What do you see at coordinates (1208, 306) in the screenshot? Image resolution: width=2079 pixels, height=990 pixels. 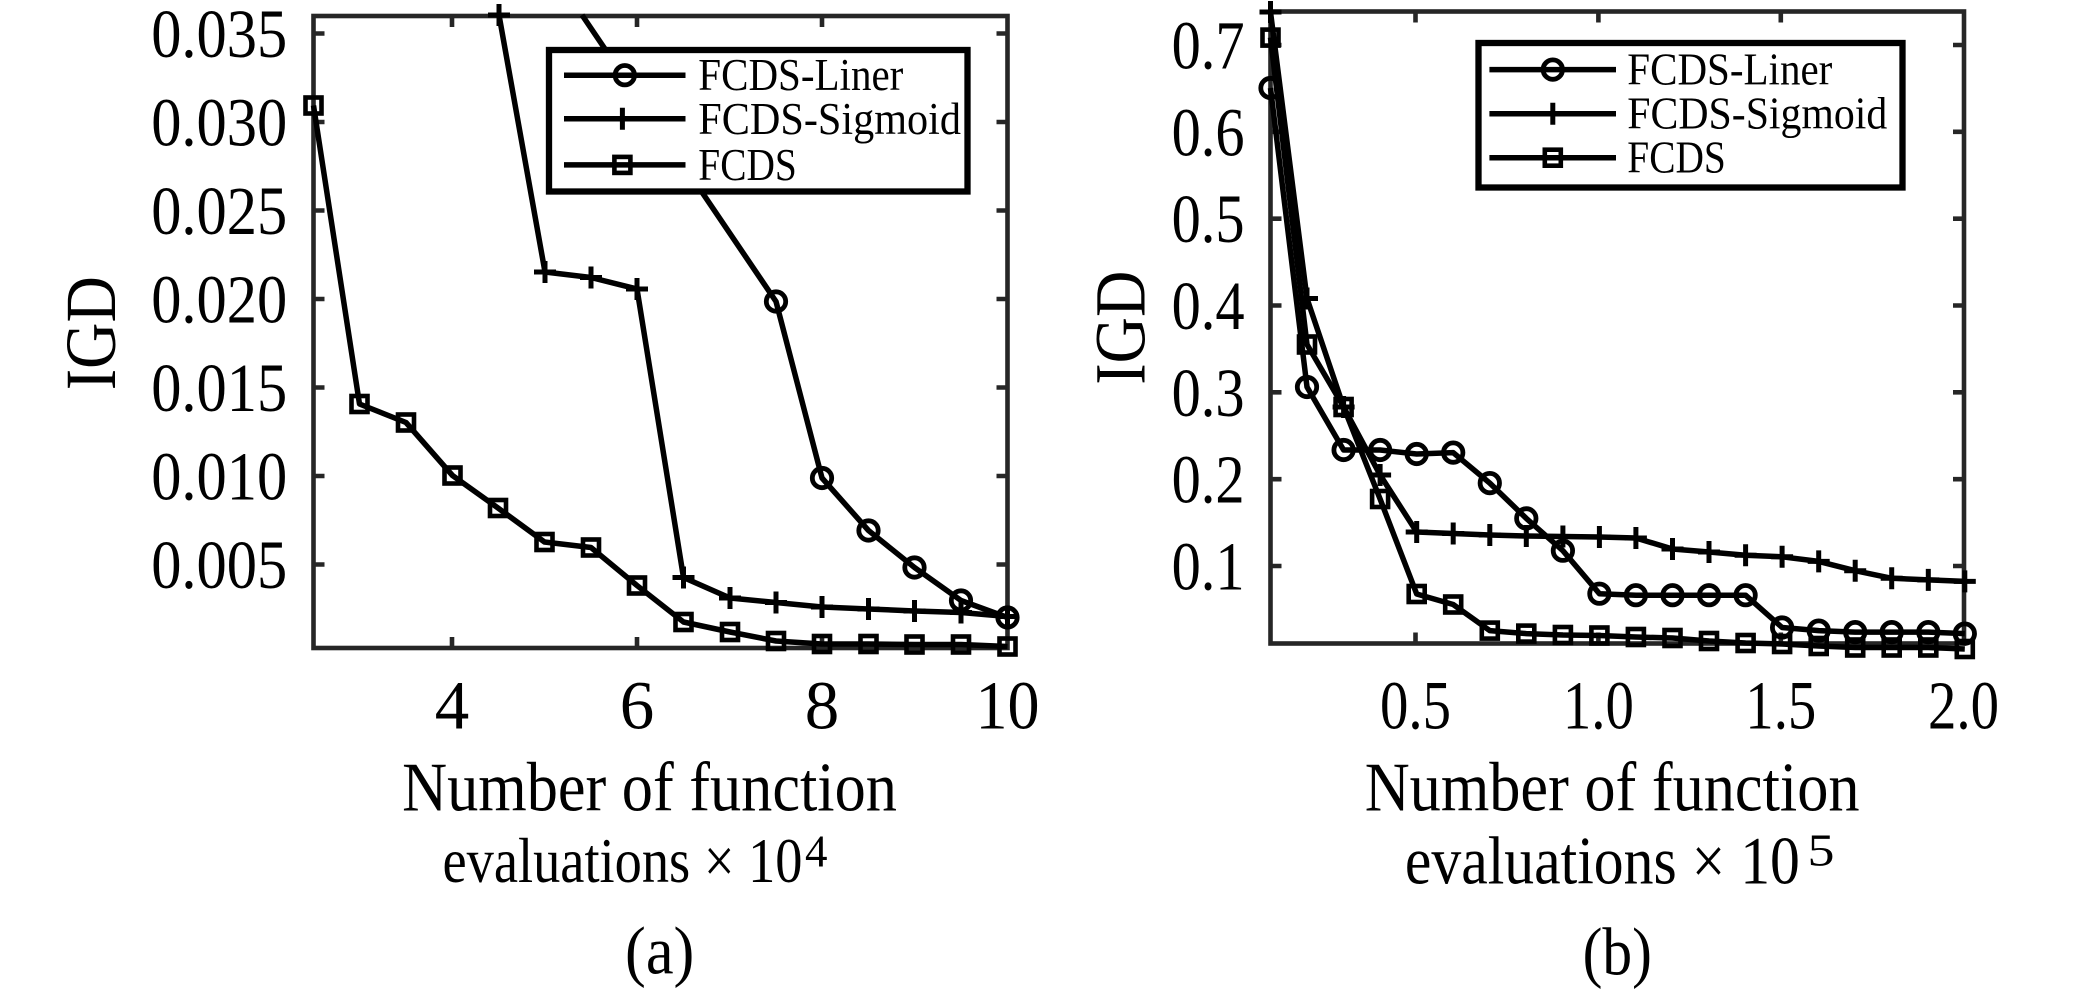 I see `svg-text: 0.4` at bounding box center [1208, 306].